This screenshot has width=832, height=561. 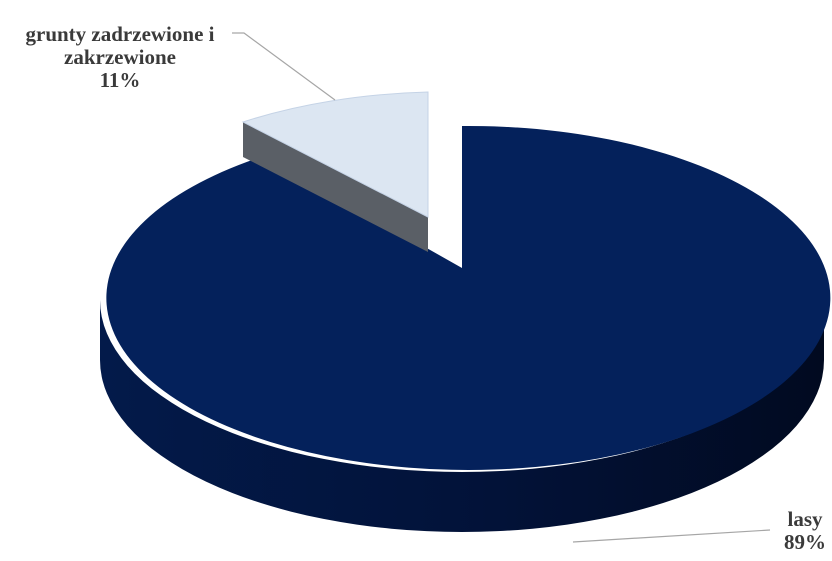 I want to click on data-label-lasy-name: lasy, so click(x=805, y=519).